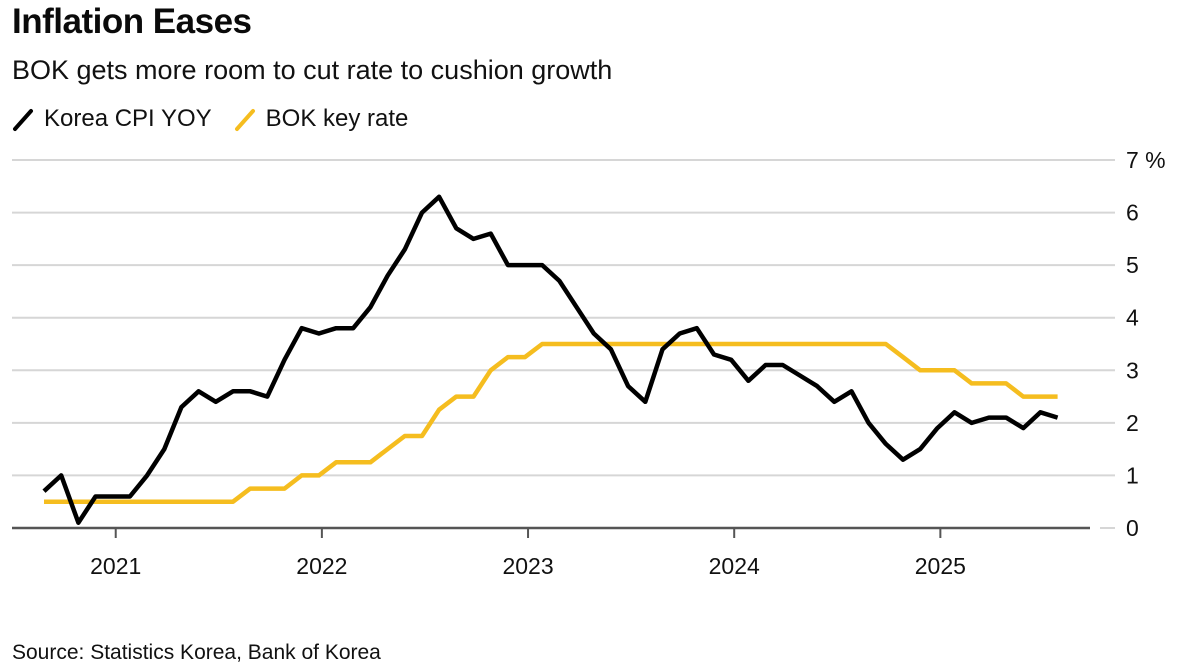 The height and width of the screenshot is (669, 1179). Describe the element at coordinates (337, 118) in the screenshot. I see `legend-label-key-rate: BOK key rate` at that location.